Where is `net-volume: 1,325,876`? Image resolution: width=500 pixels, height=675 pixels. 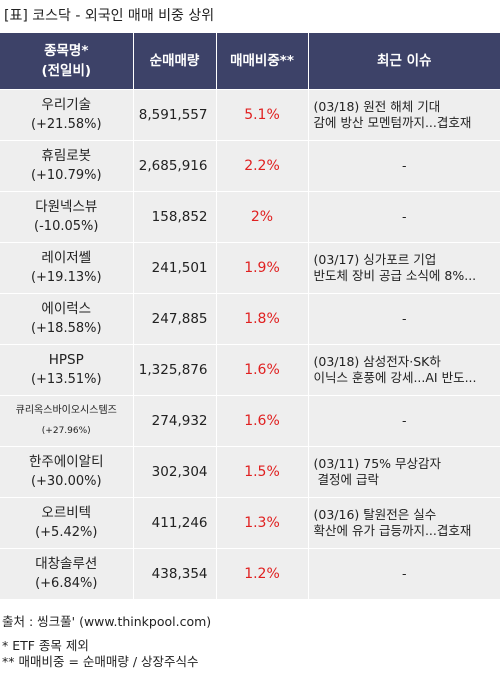 net-volume: 1,325,876 is located at coordinates (175, 370).